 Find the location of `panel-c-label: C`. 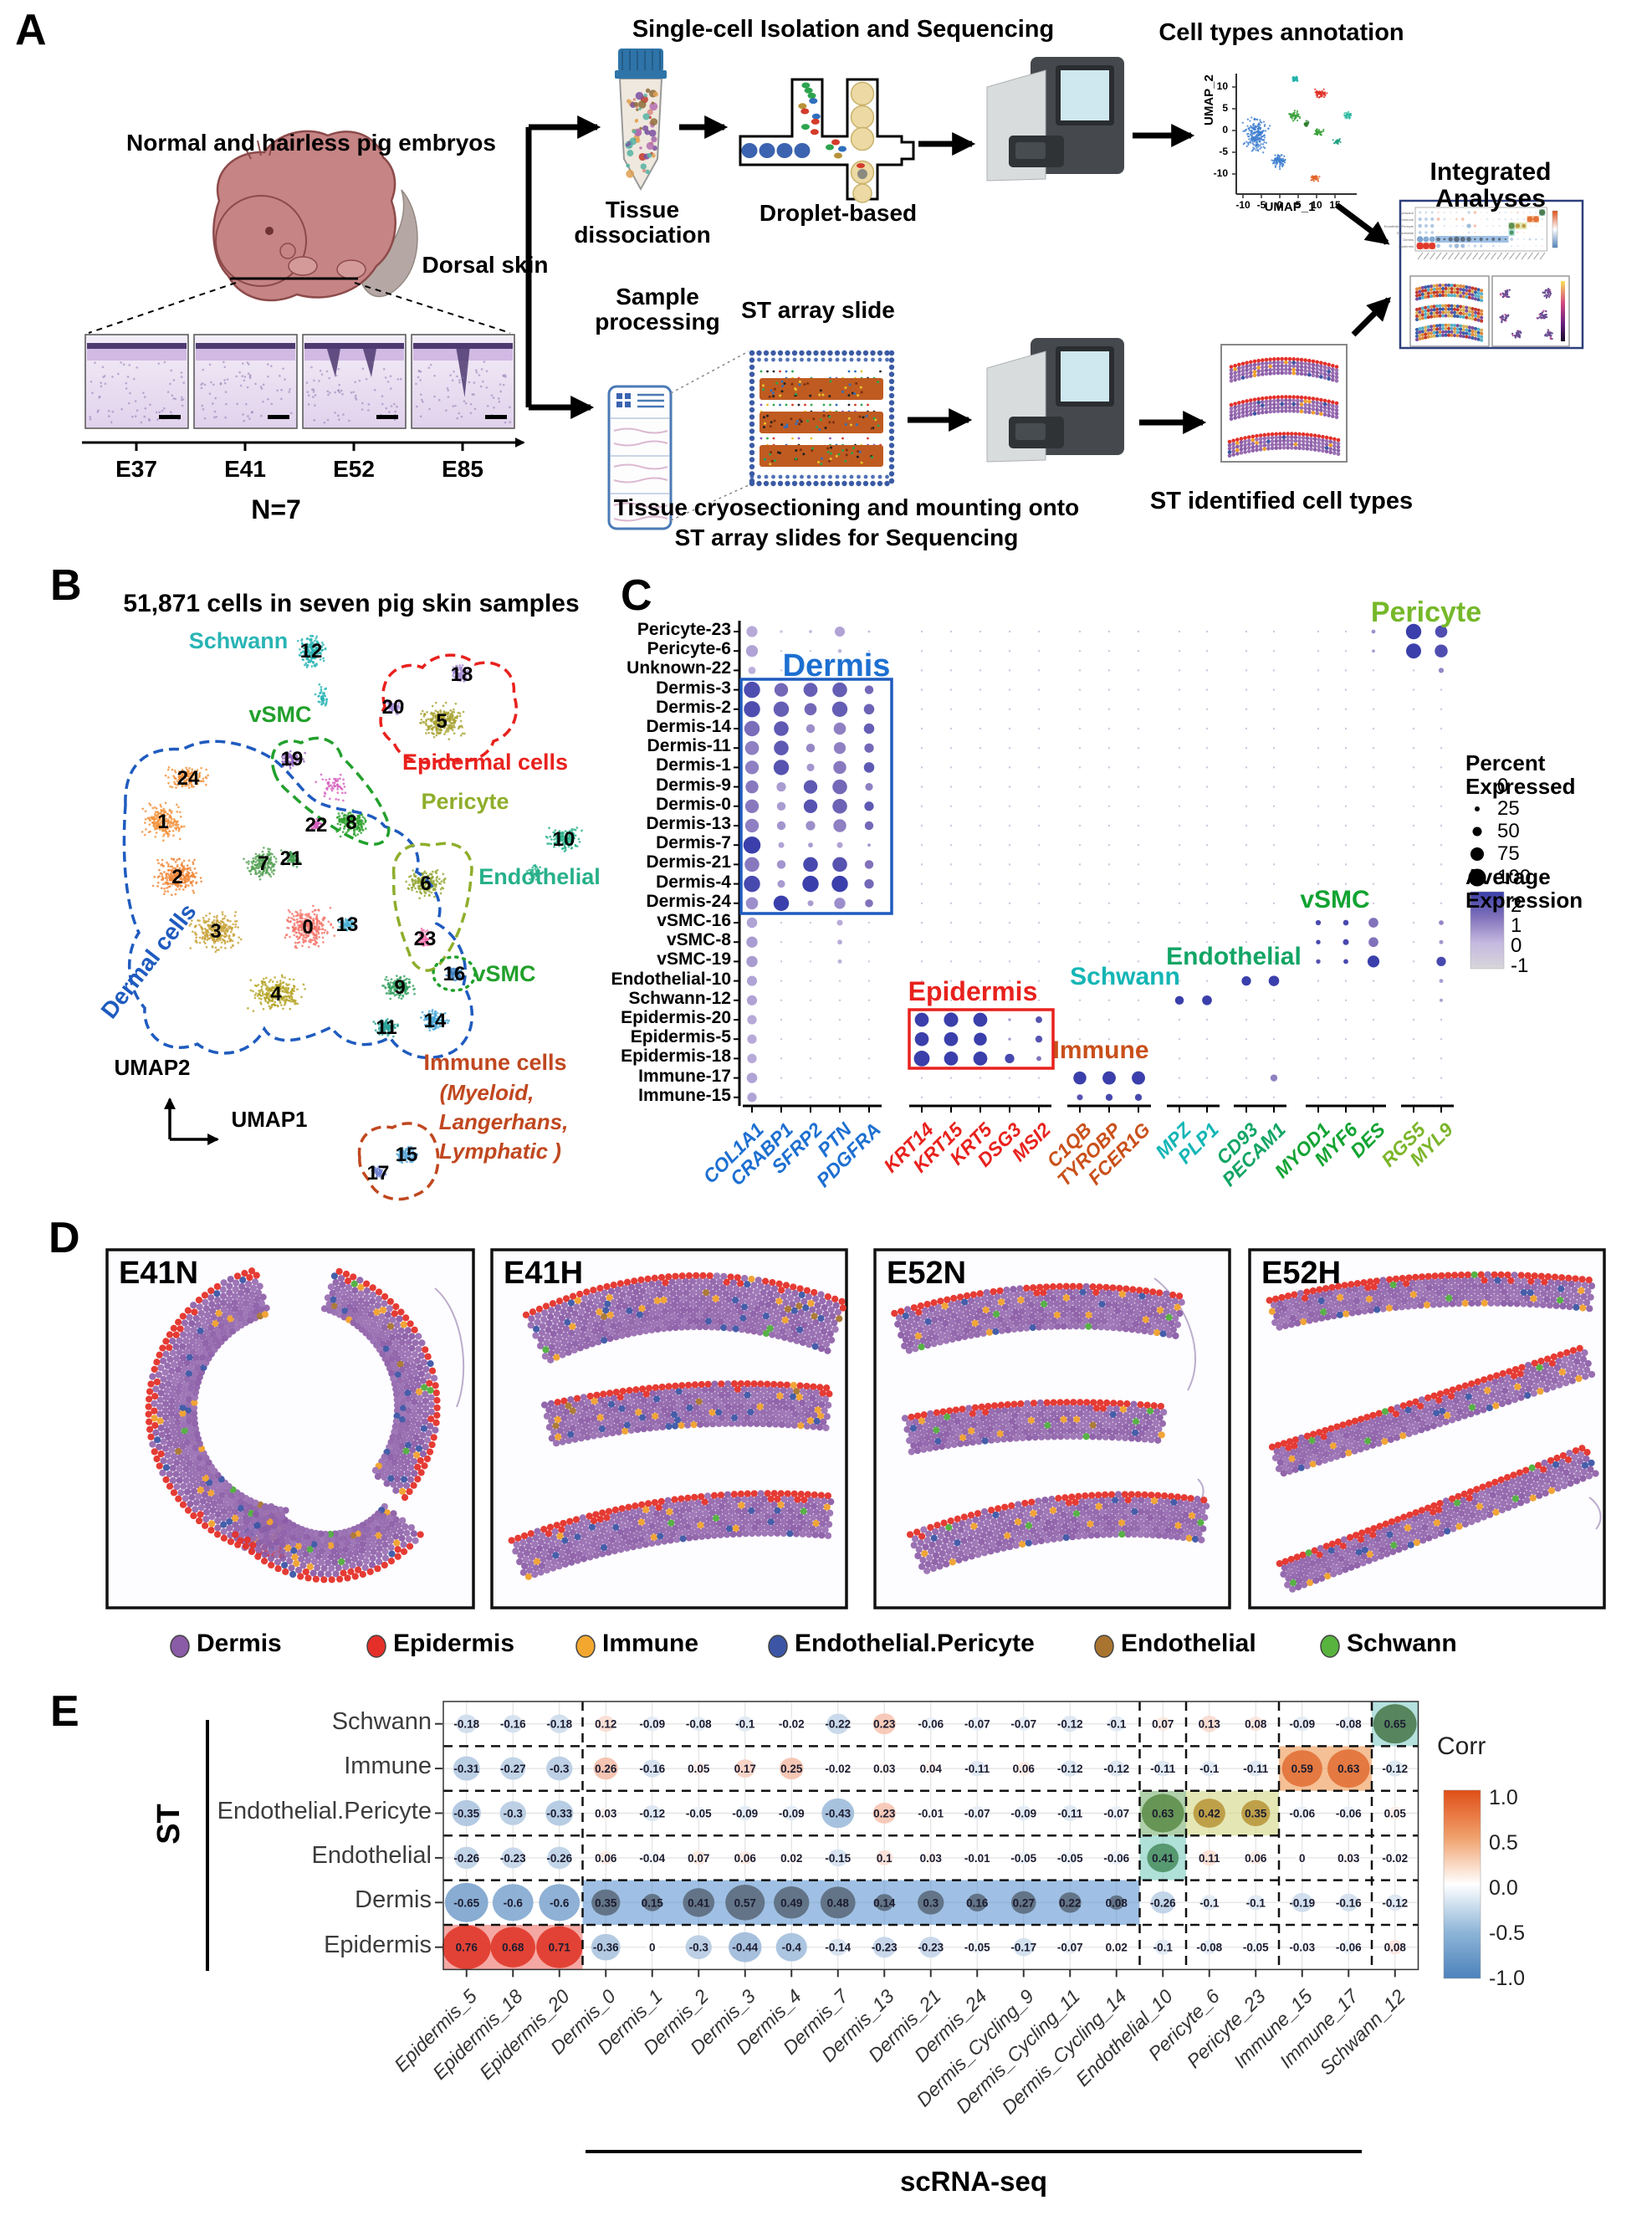

panel-c-label: C is located at coordinates (636, 595).